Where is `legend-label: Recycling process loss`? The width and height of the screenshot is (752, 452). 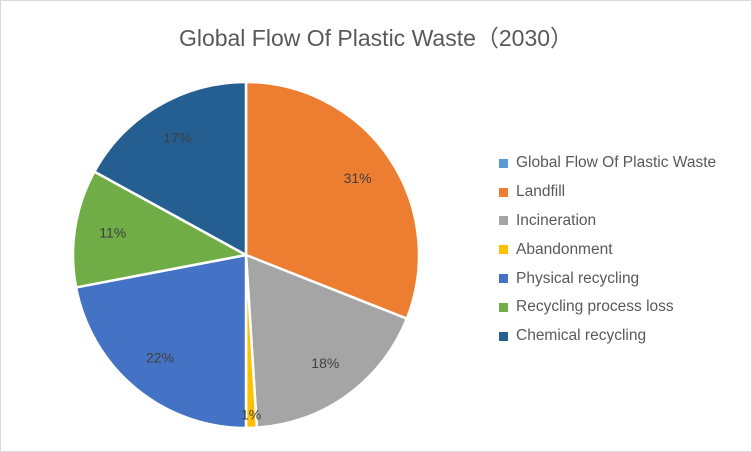 legend-label: Recycling process loss is located at coordinates (595, 307).